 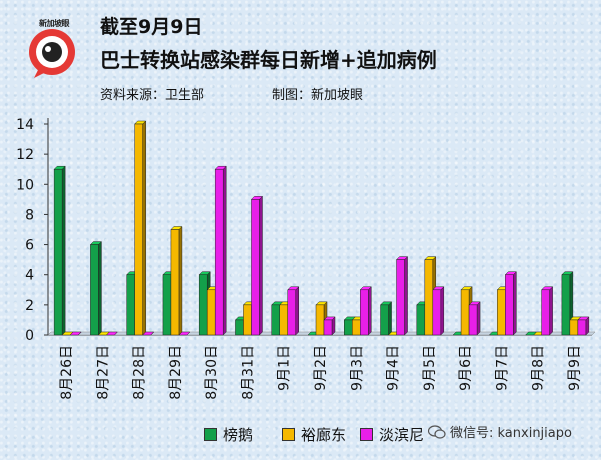 What do you see at coordinates (210, 434) in the screenshot?
I see `legend-swatch-series1` at bounding box center [210, 434].